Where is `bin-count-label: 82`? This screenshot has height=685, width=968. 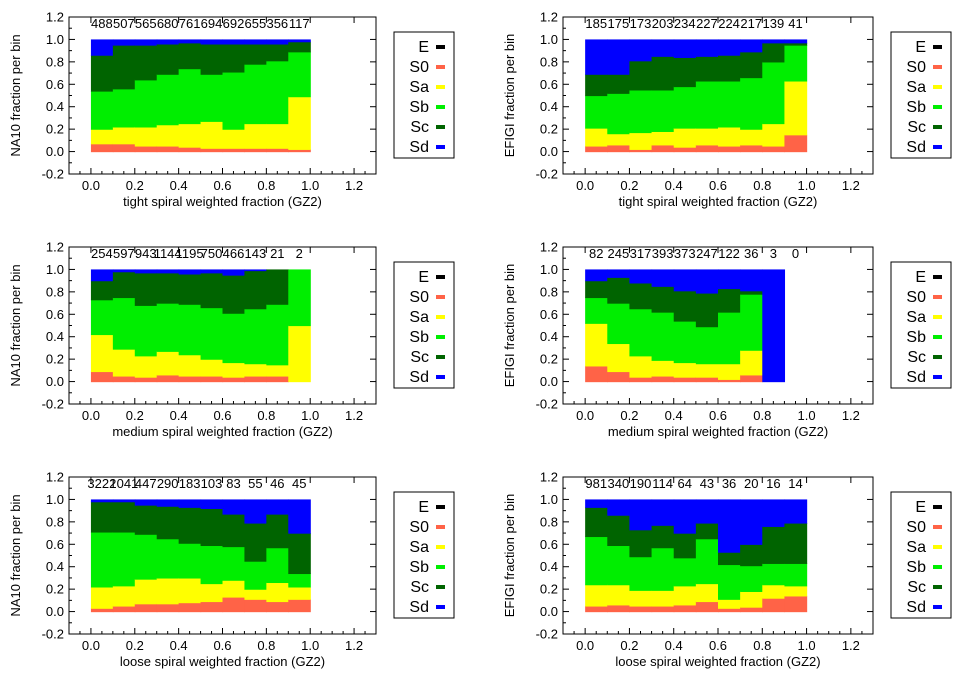
bin-count-label: 82 is located at coordinates (596, 253).